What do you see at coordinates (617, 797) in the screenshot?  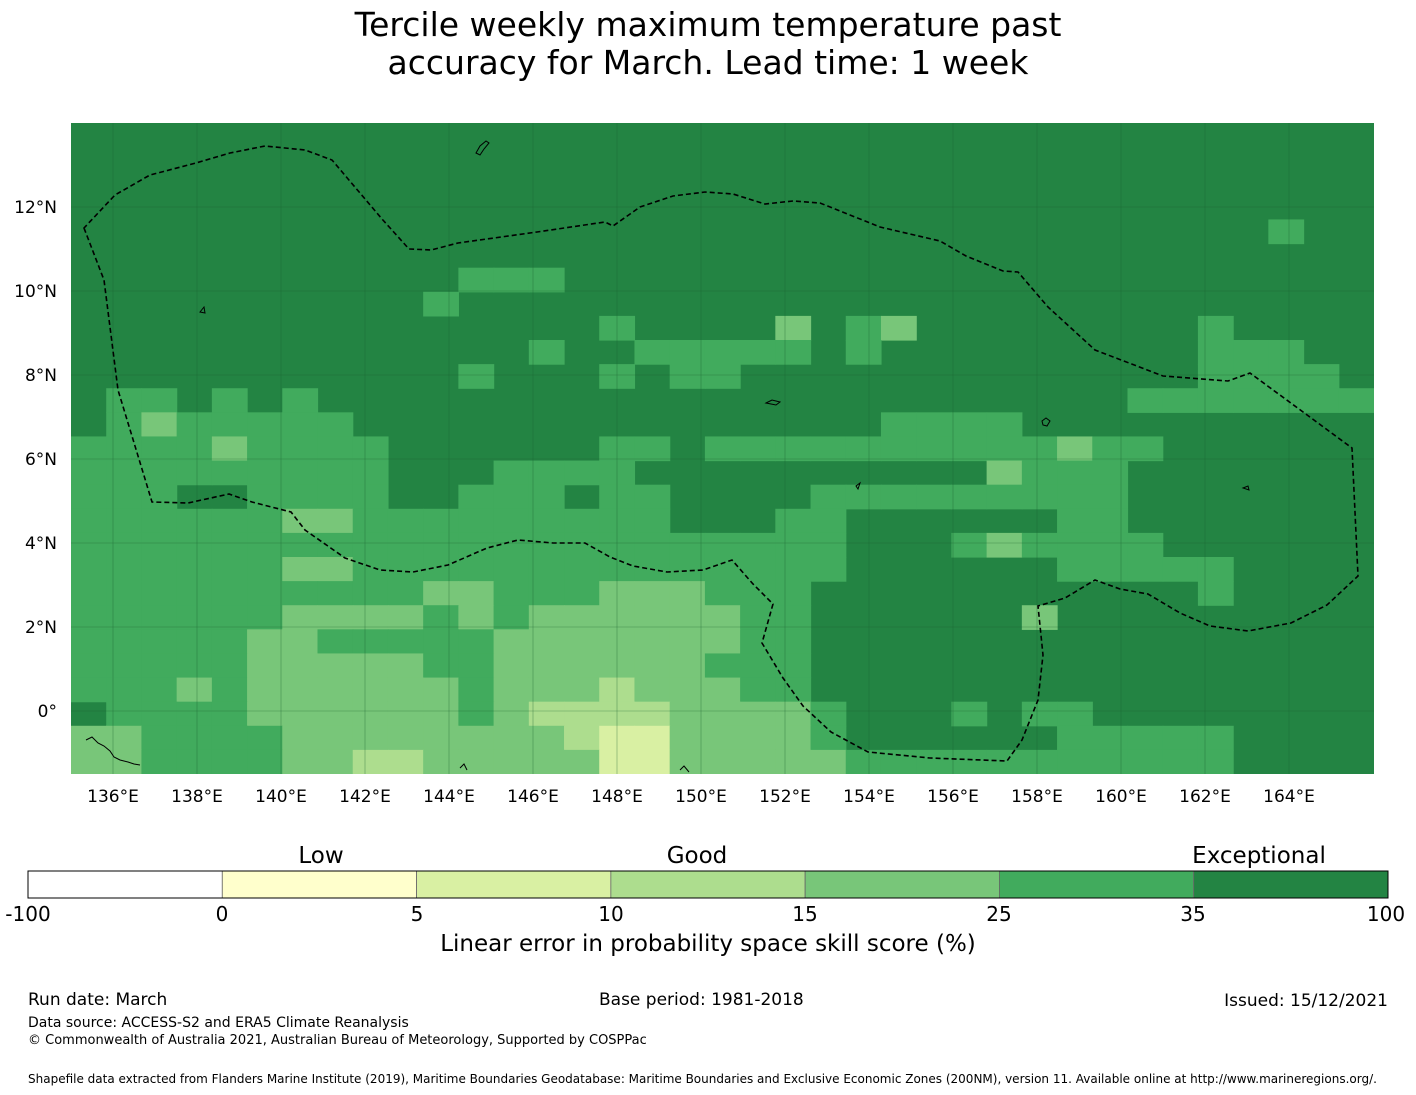 I see `lon-tick-label: 148°E` at bounding box center [617, 797].